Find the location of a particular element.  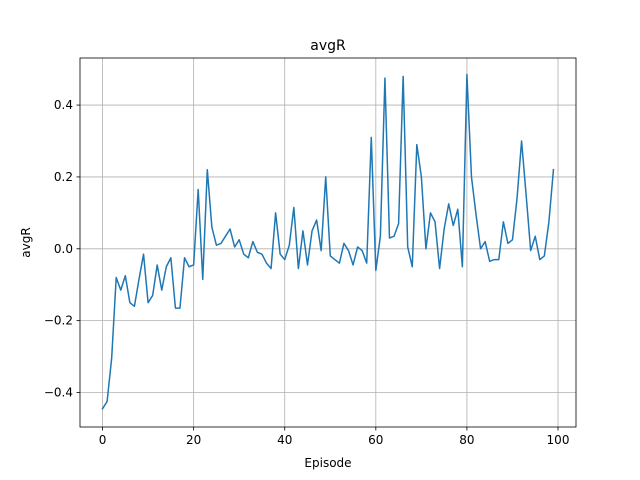

x-tick-label: 80 is located at coordinates (466, 440).